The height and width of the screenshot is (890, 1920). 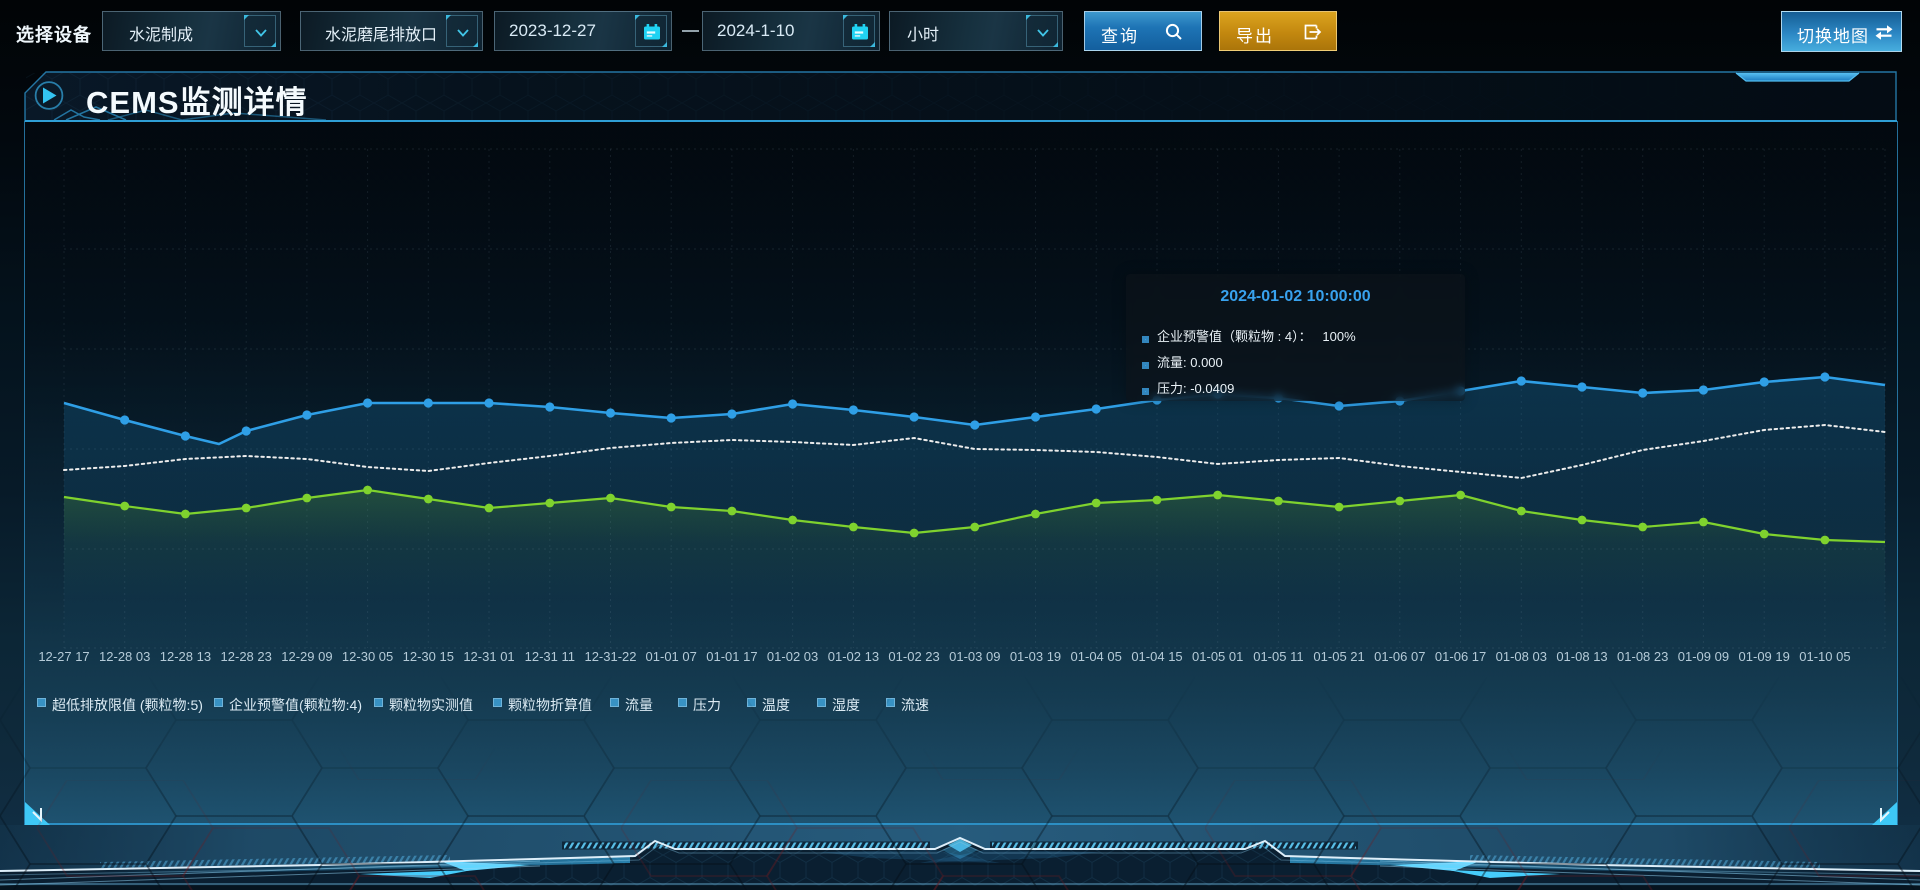 I want to click on svg-text: 01-04 05, so click(x=1096, y=656).